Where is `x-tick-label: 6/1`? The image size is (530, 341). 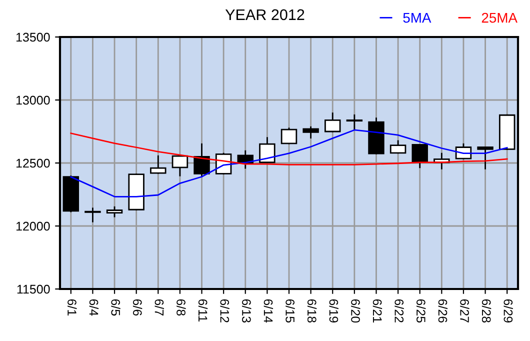 x-tick-label: 6/1 is located at coordinates (72, 307).